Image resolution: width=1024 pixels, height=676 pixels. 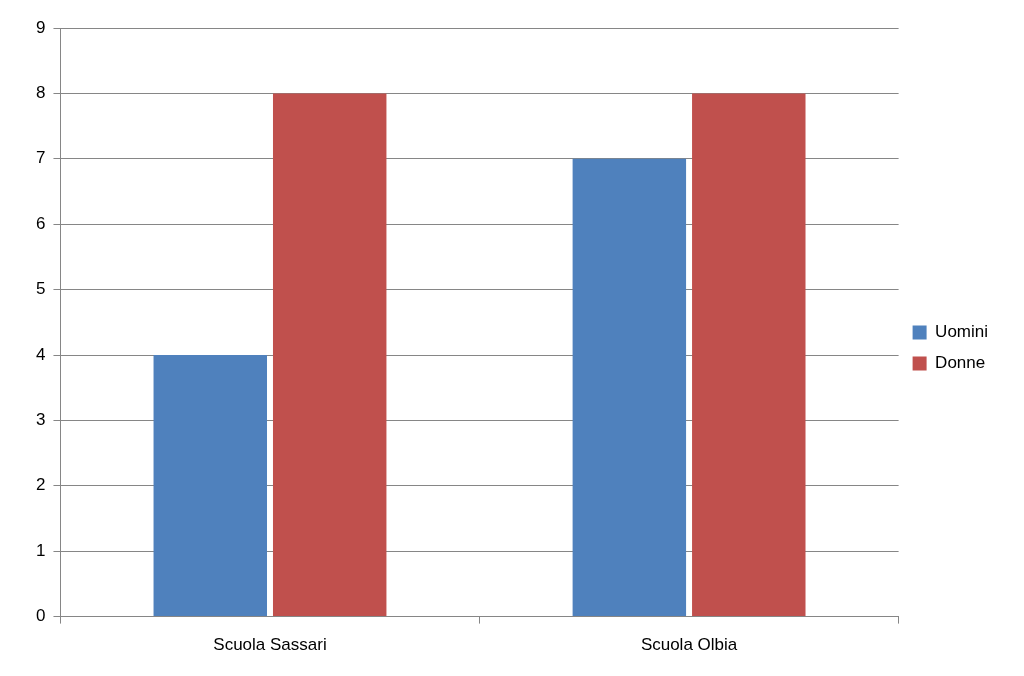 I want to click on x-tick-label: Scuola Sassari, so click(x=270, y=645).